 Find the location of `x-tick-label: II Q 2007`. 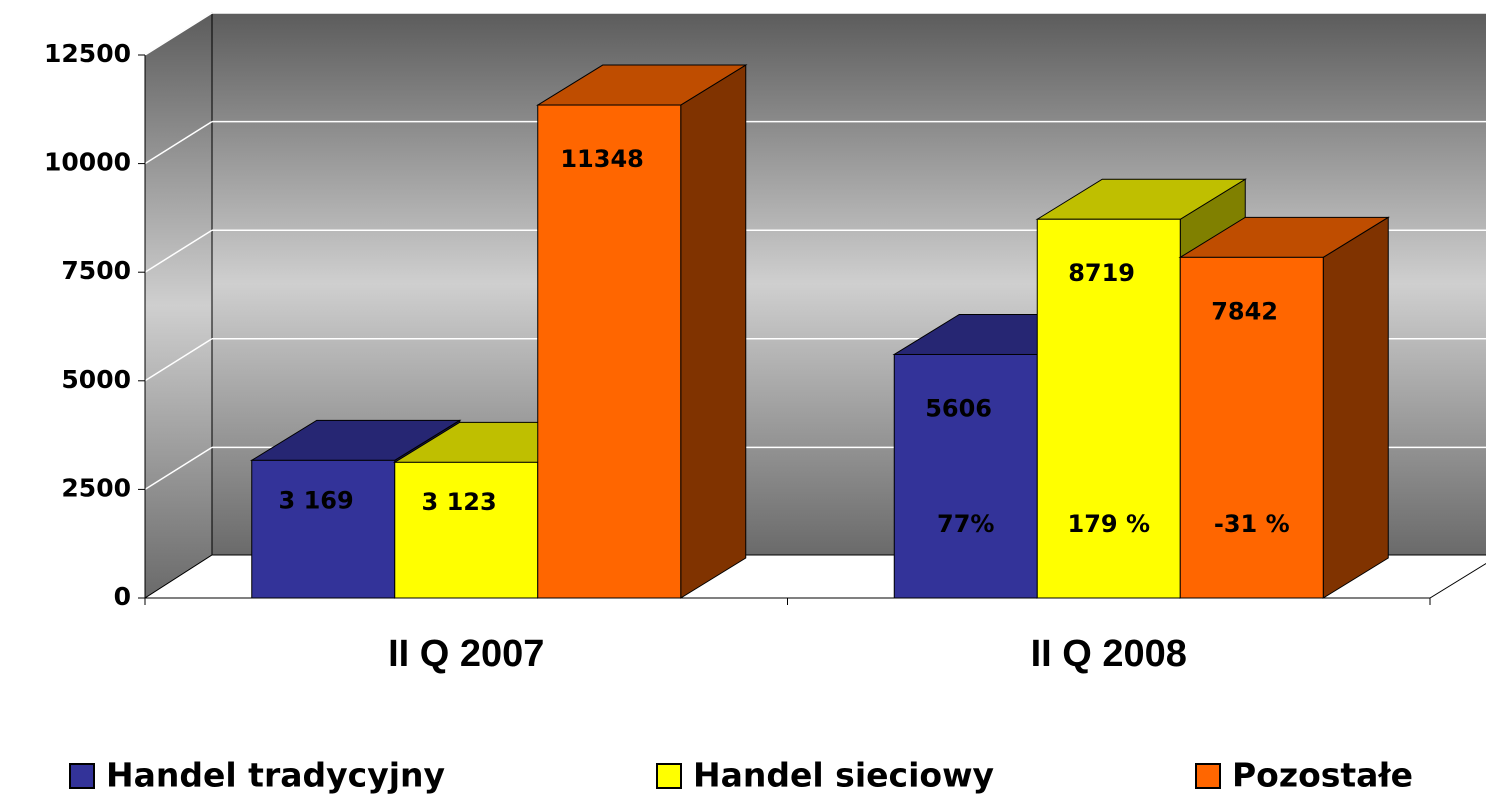

x-tick-label: II Q 2007 is located at coordinates (466, 654).